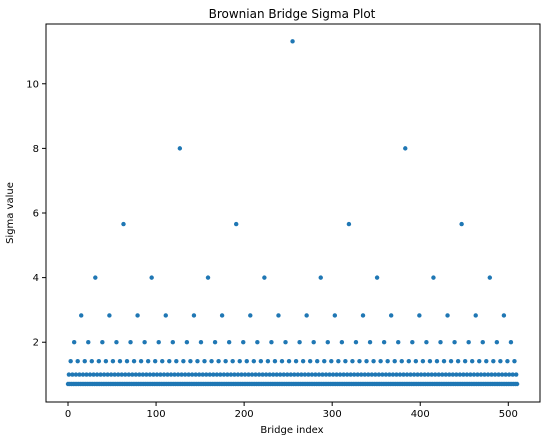  Describe the element at coordinates (32, 84) in the screenshot. I see `y-tick-label: 10` at that location.